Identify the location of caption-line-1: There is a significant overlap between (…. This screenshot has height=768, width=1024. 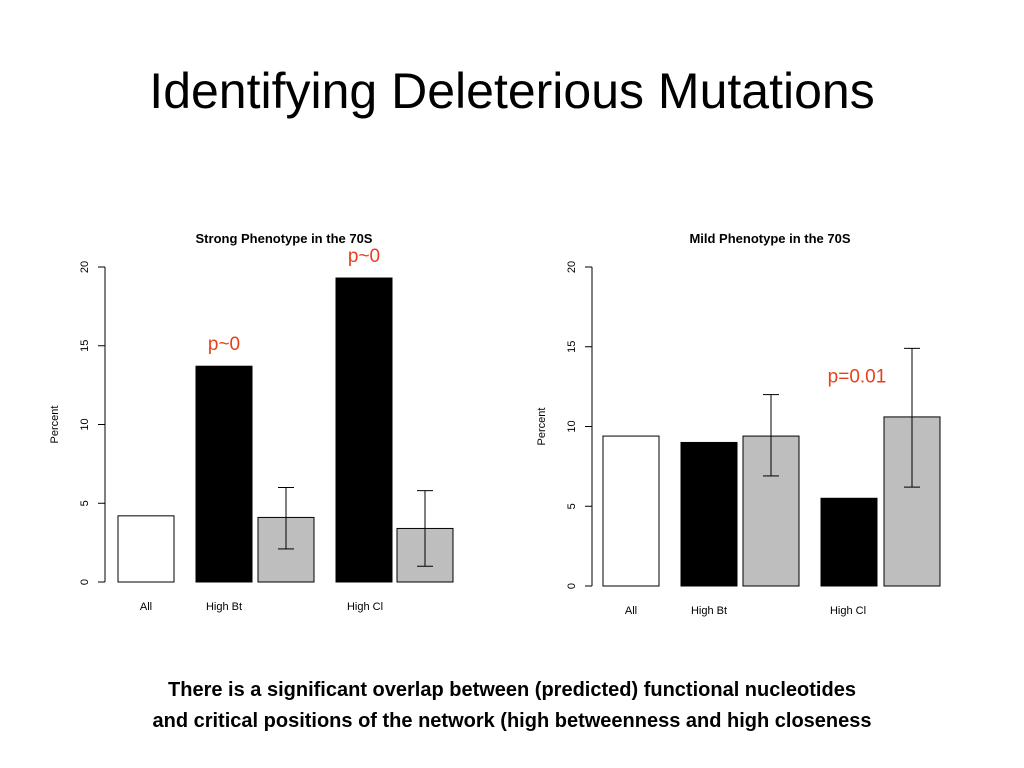
(512, 690).